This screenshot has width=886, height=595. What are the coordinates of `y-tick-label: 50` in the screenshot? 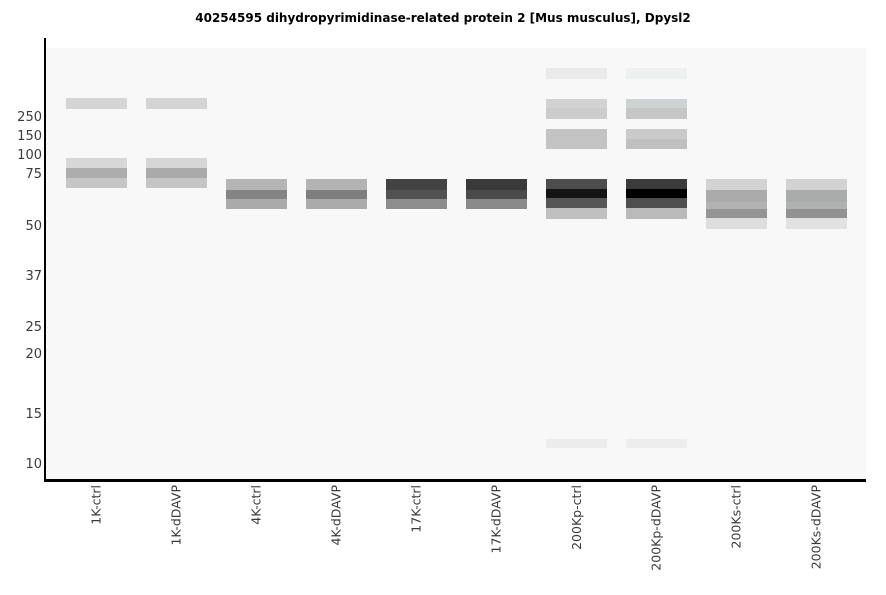 It's located at (33, 226).